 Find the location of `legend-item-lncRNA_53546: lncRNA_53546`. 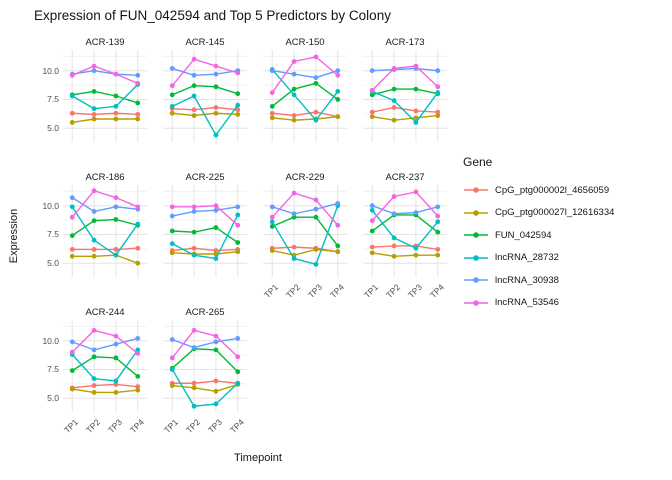

legend-item-lncRNA_53546: lncRNA_53546 is located at coordinates (566, 303).